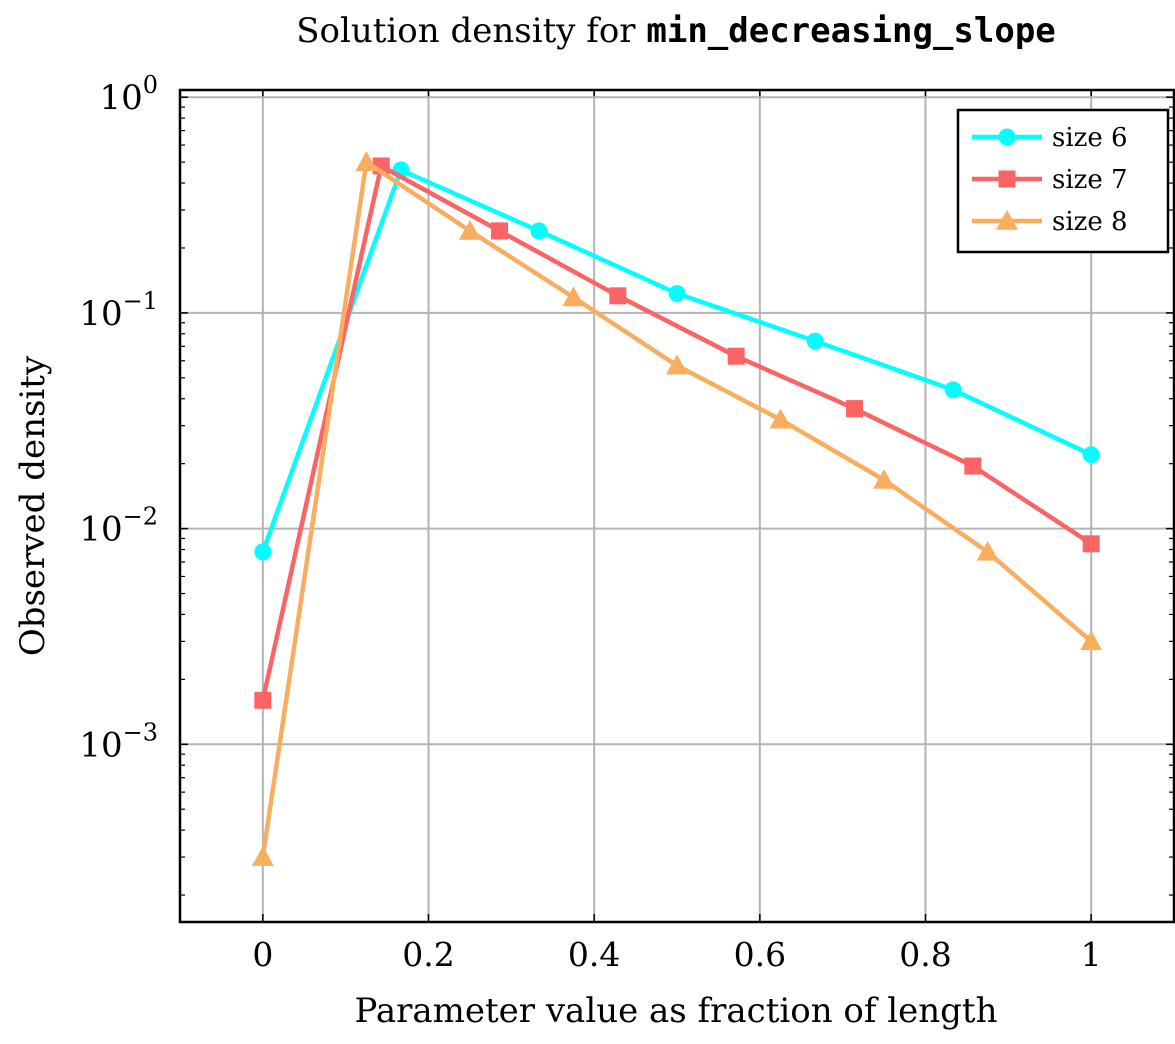  I want to click on x-tick-label: 0, so click(262, 954).